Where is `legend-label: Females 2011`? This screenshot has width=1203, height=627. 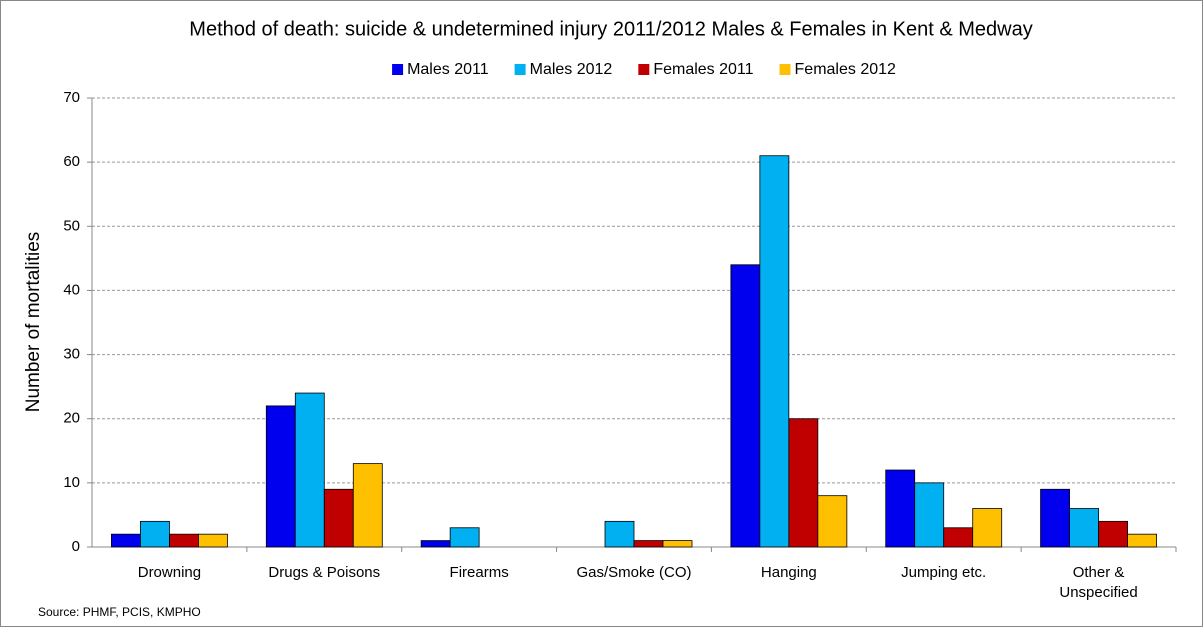
legend-label: Females 2011 is located at coordinates (703, 69).